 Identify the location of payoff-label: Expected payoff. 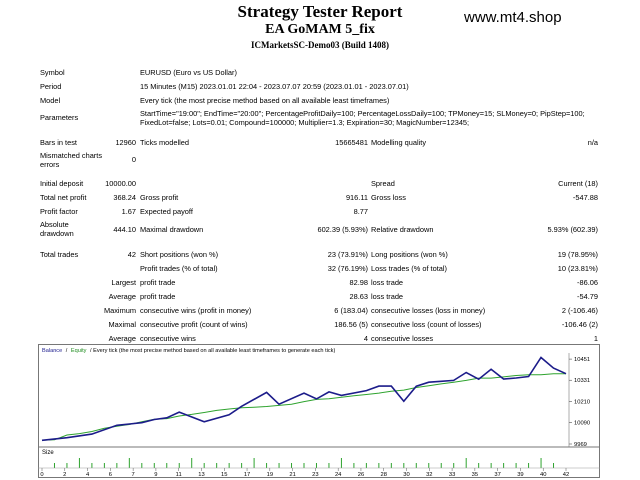
(166, 211).